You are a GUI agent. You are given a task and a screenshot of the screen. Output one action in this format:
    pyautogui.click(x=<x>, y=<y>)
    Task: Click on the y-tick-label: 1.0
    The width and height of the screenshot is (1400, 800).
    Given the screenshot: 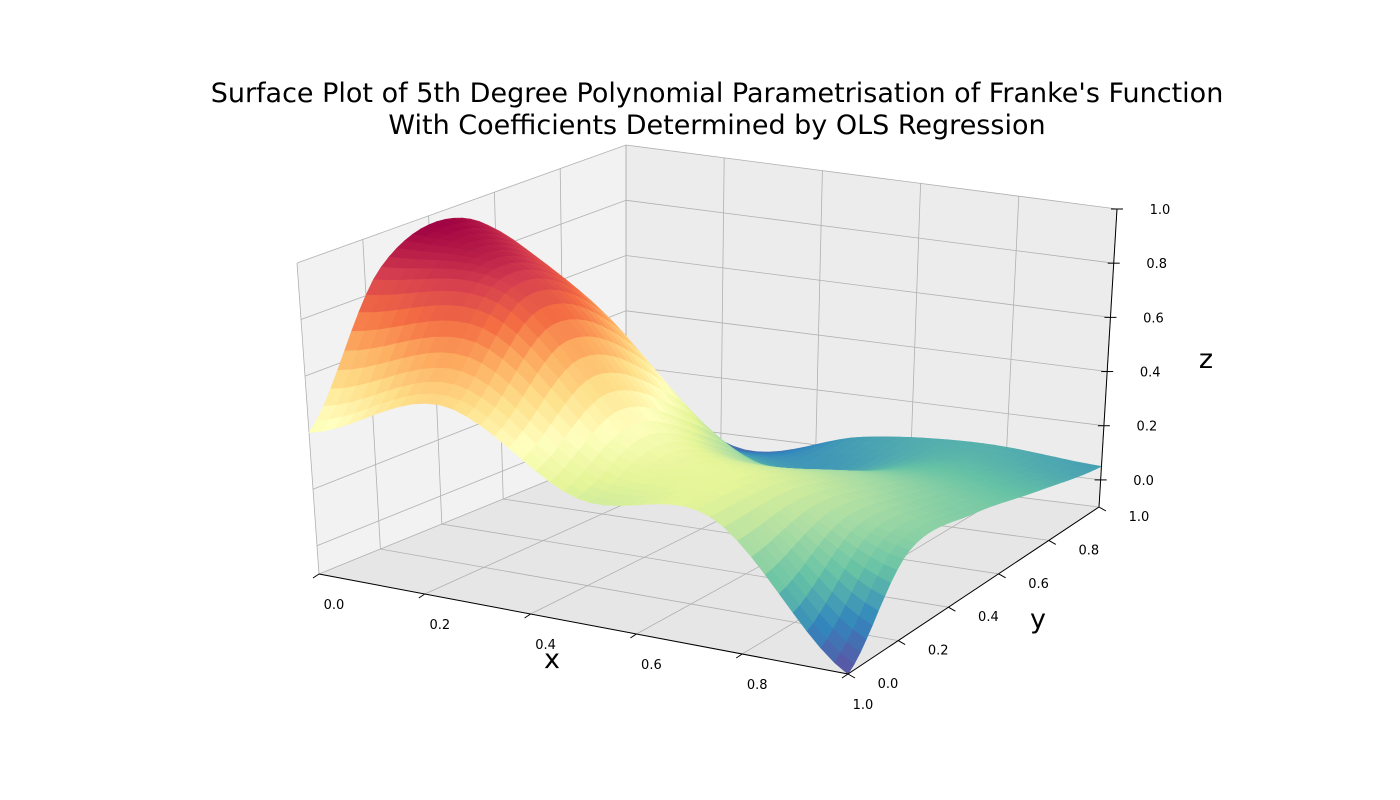 What is the action you would take?
    pyautogui.click(x=1139, y=517)
    